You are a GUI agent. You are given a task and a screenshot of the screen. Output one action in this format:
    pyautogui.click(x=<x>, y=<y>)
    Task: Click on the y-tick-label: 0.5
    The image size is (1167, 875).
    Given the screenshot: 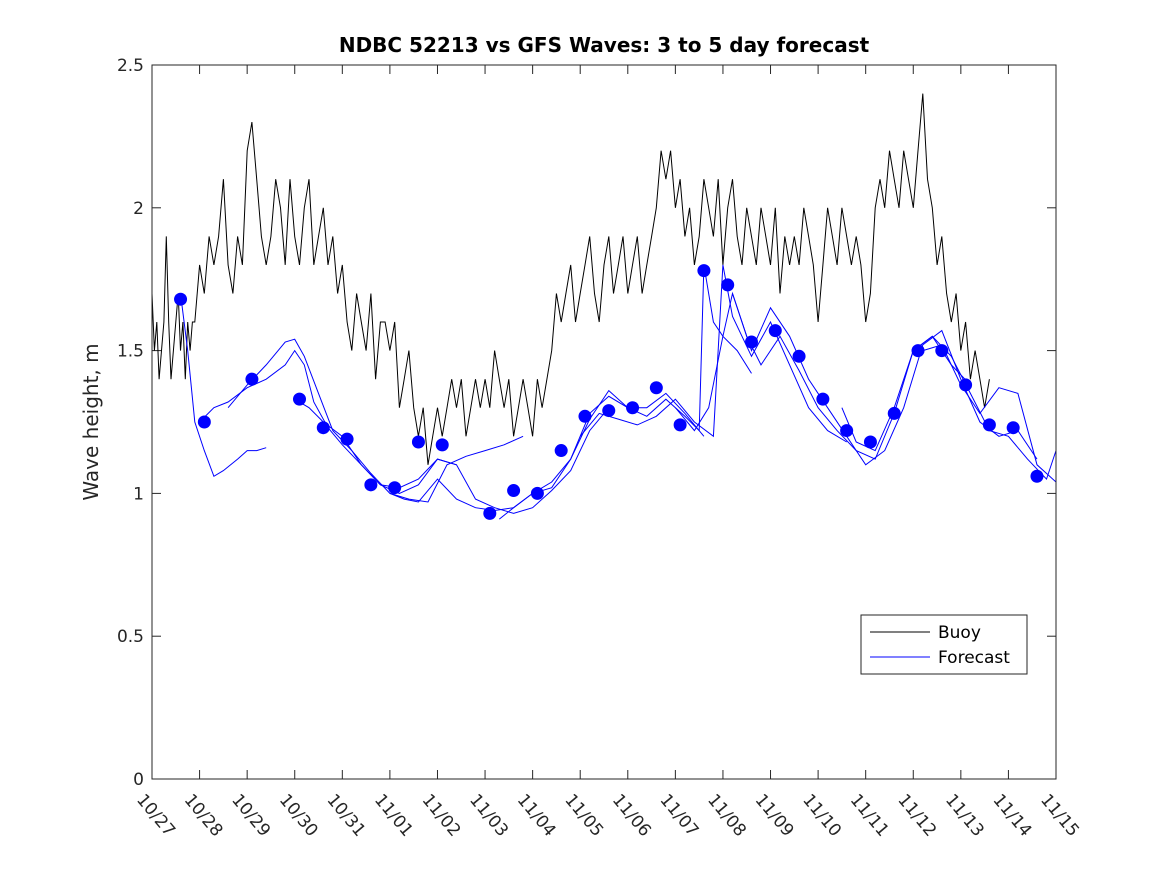 What is the action you would take?
    pyautogui.click(x=130, y=637)
    